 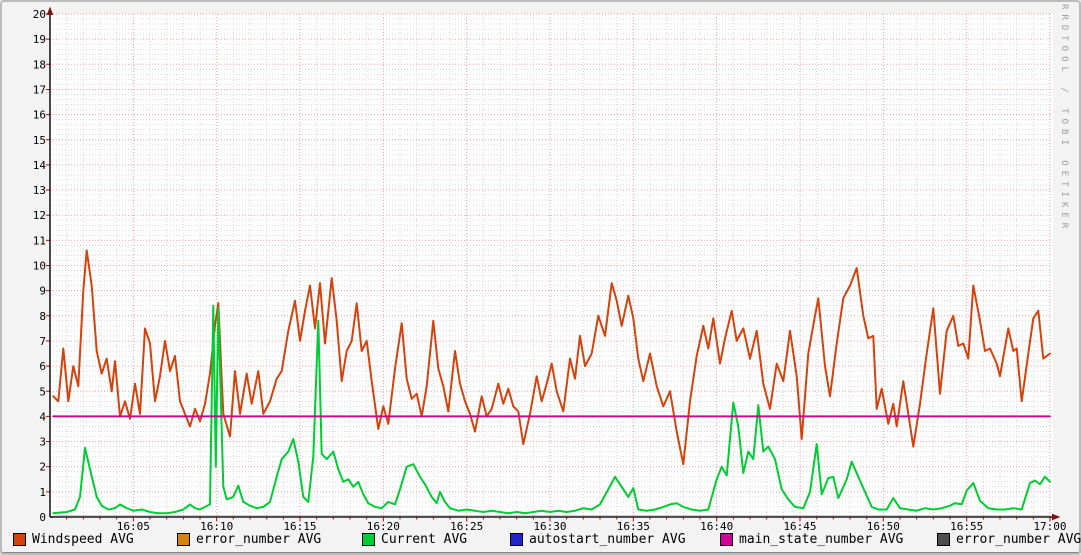 What do you see at coordinates (42, 492) in the screenshot?
I see `y-tick-label: 1` at bounding box center [42, 492].